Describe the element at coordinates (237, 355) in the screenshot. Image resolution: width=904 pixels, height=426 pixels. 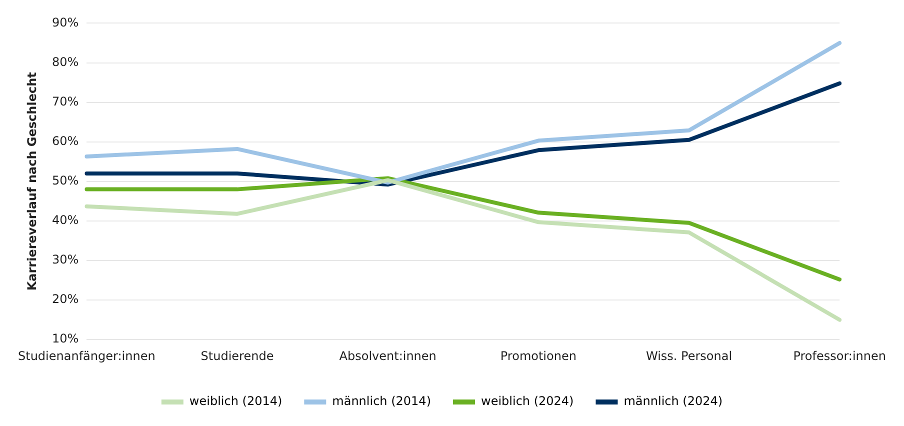
I see `x-tick-label: Studierende` at that location.